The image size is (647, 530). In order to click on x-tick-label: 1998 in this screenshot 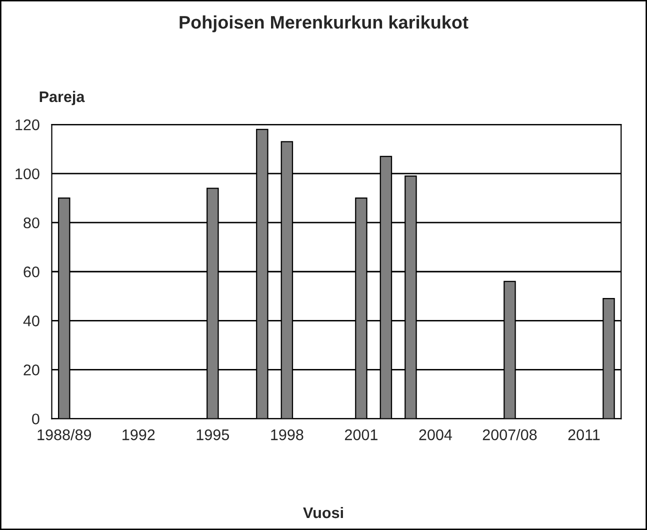, I will do `click(287, 434)`.